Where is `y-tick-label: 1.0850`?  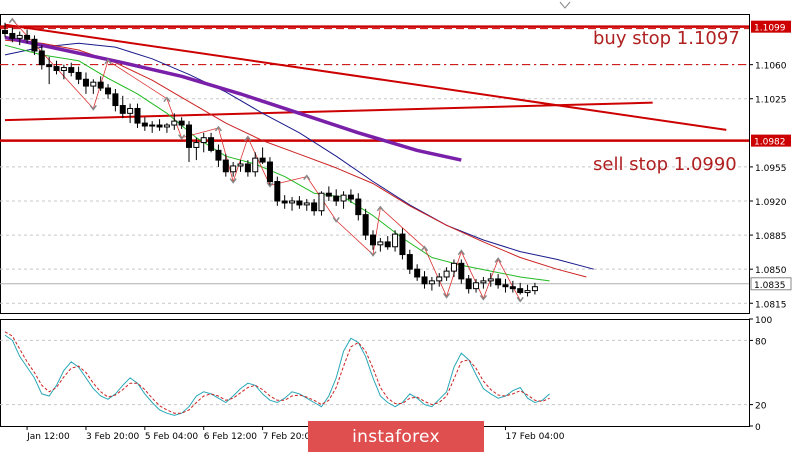
y-tick-label: 1.0850 is located at coordinates (771, 271).